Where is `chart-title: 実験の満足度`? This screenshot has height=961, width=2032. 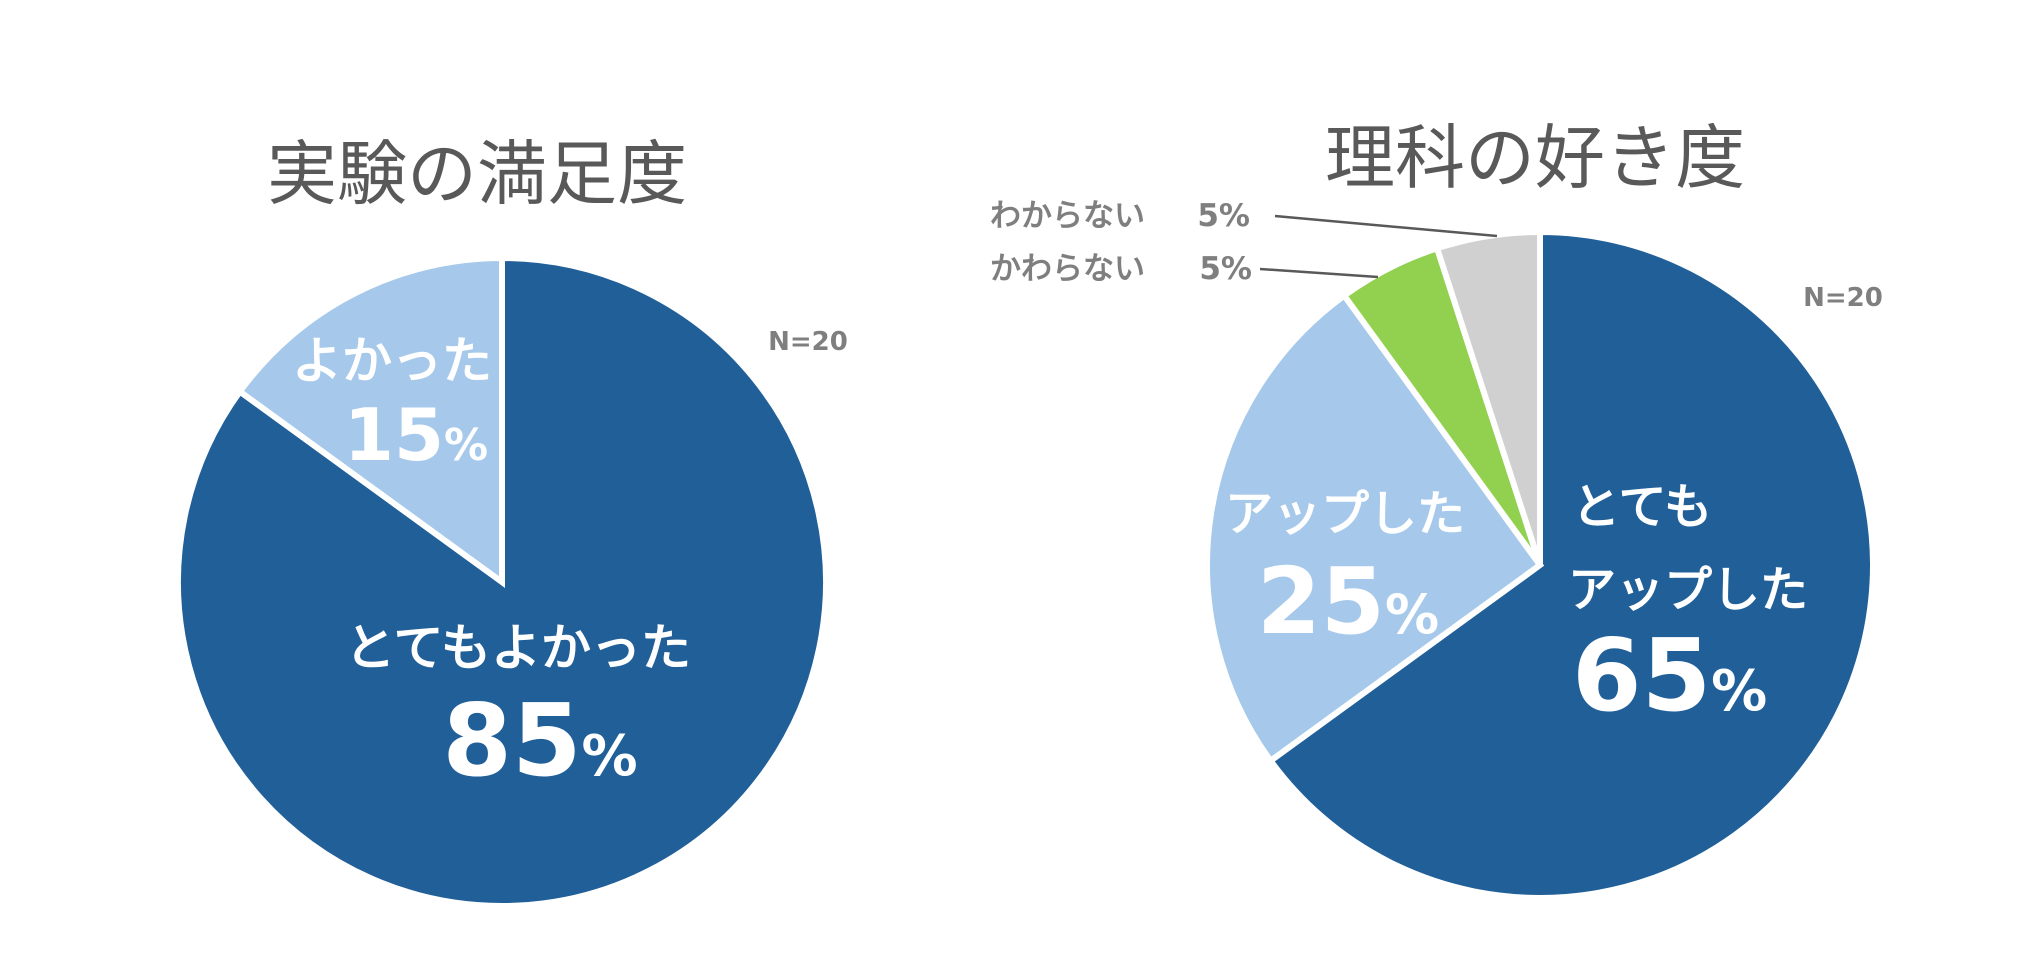 chart-title: 実験の満足度 is located at coordinates (477, 174).